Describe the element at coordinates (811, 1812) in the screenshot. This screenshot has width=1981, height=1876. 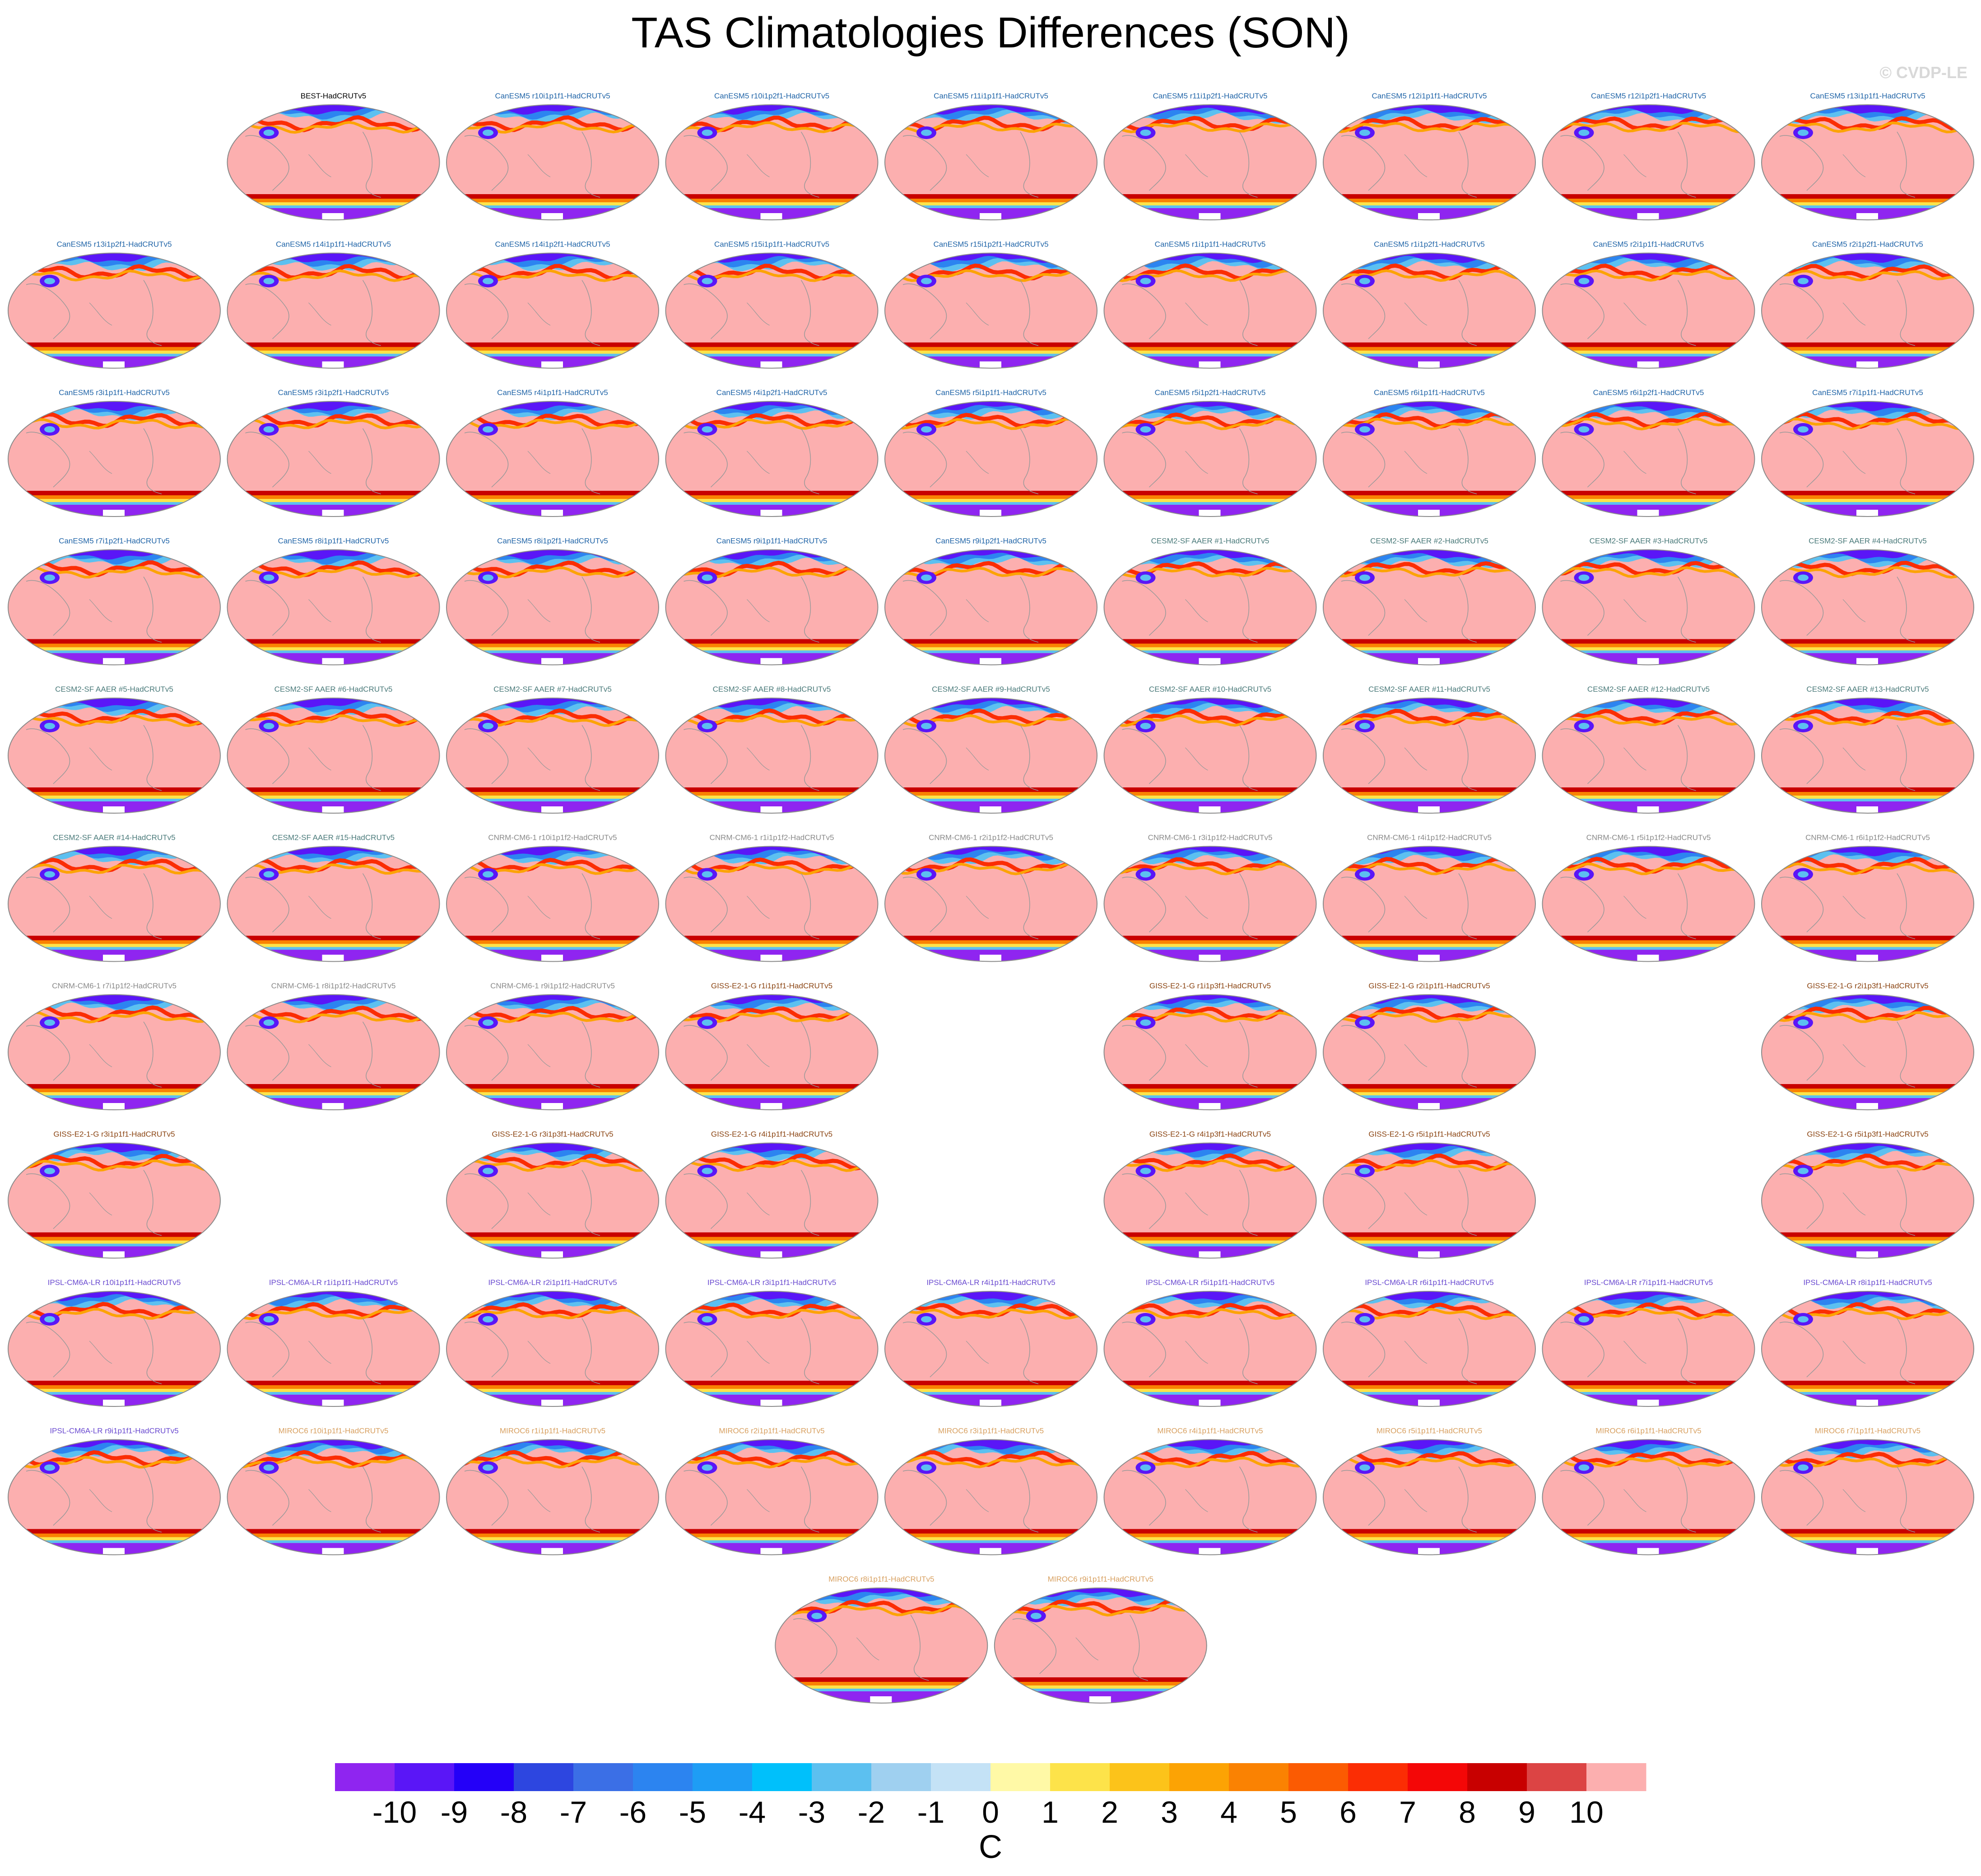
I see `colorbar-tick-label: -3` at that location.